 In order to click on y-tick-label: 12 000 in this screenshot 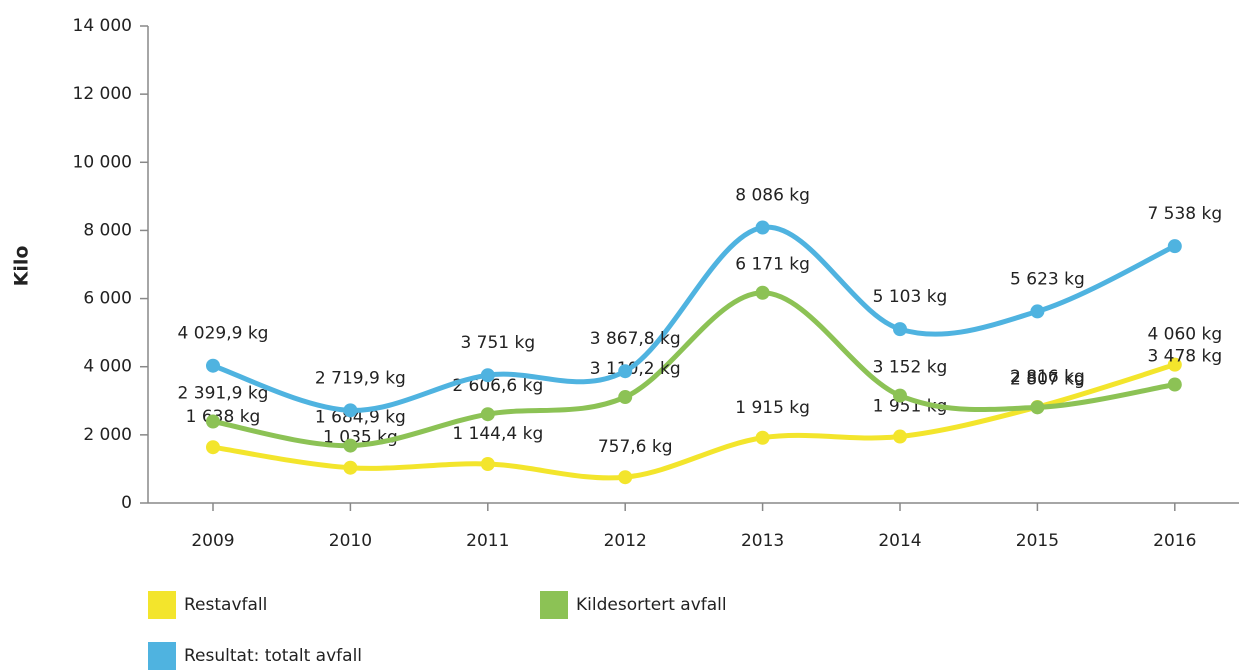, I will do `click(102, 94)`.